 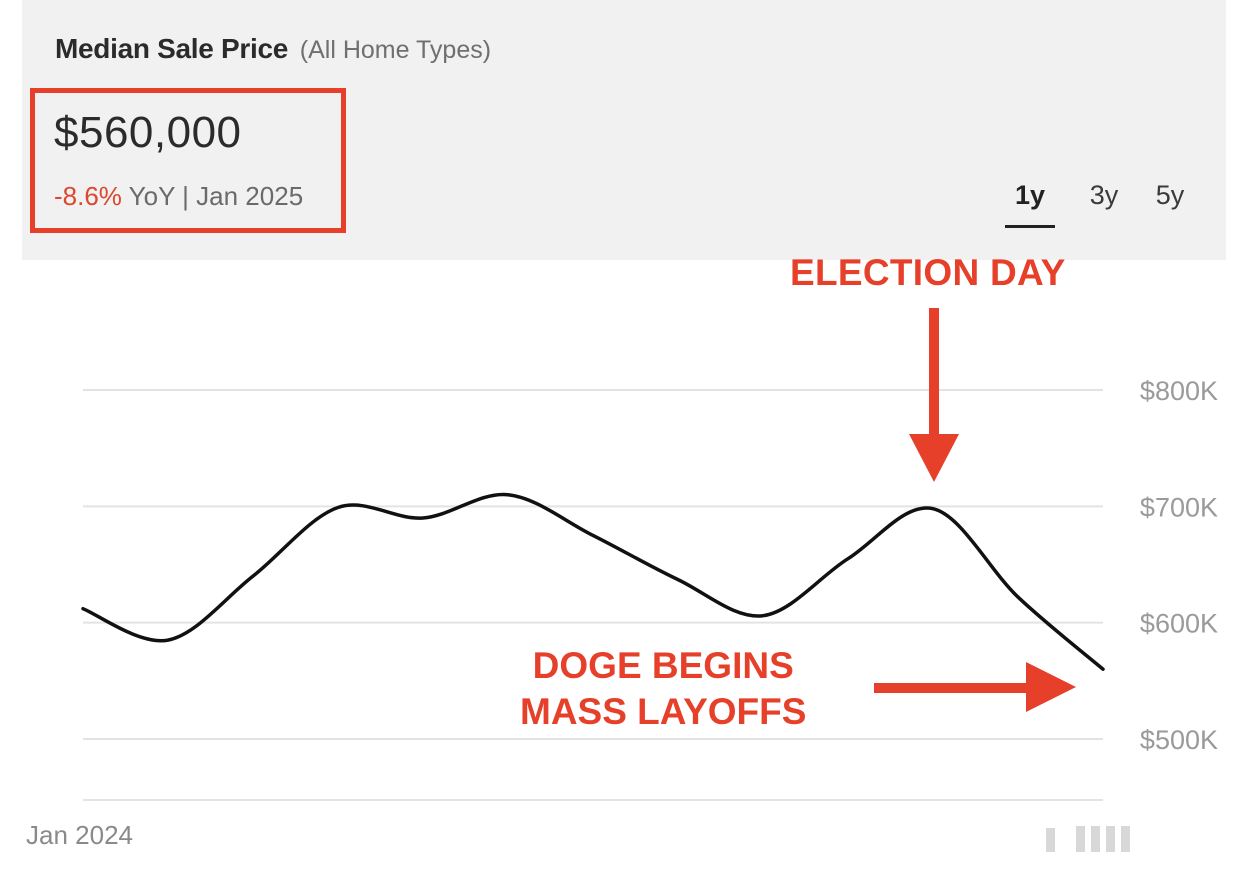 What do you see at coordinates (1088, 839) in the screenshot?
I see `watermark-bars` at bounding box center [1088, 839].